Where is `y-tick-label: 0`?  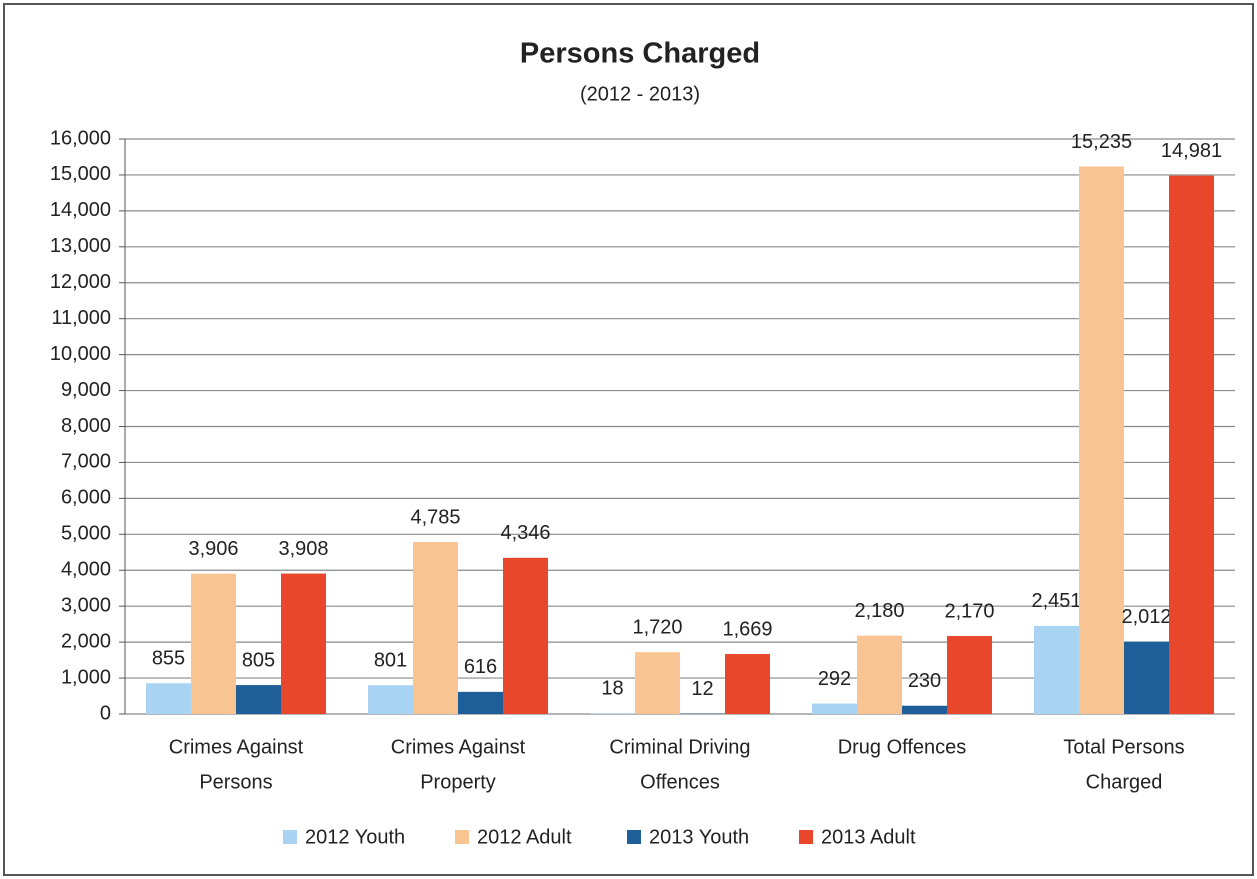
y-tick-label: 0 is located at coordinates (105, 713).